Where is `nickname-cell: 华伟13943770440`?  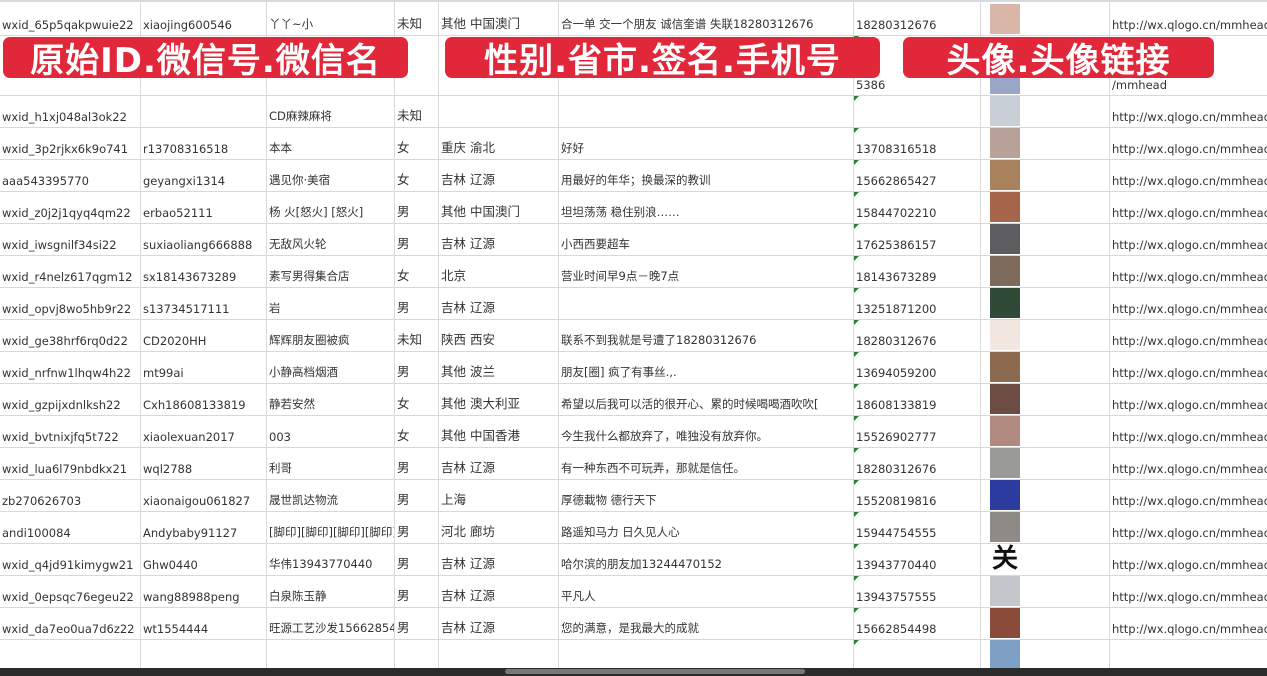 nickname-cell: 华伟13943770440 is located at coordinates (331, 559).